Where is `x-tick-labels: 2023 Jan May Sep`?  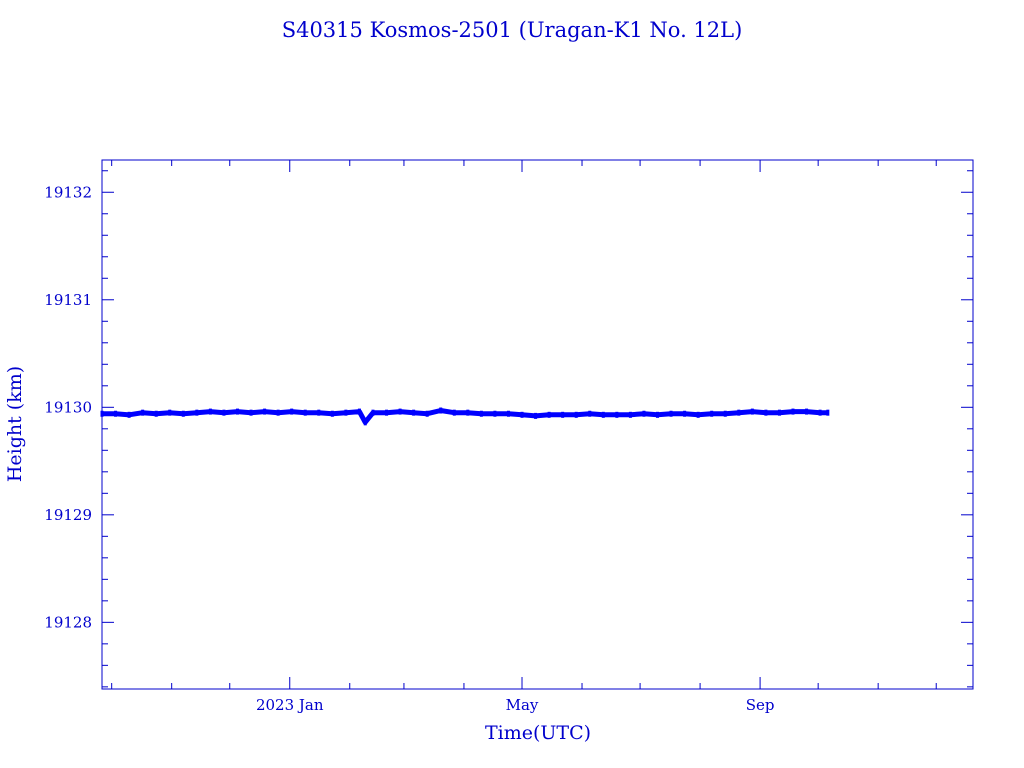
x-tick-labels: 2023 Jan May Sep is located at coordinates (515, 705).